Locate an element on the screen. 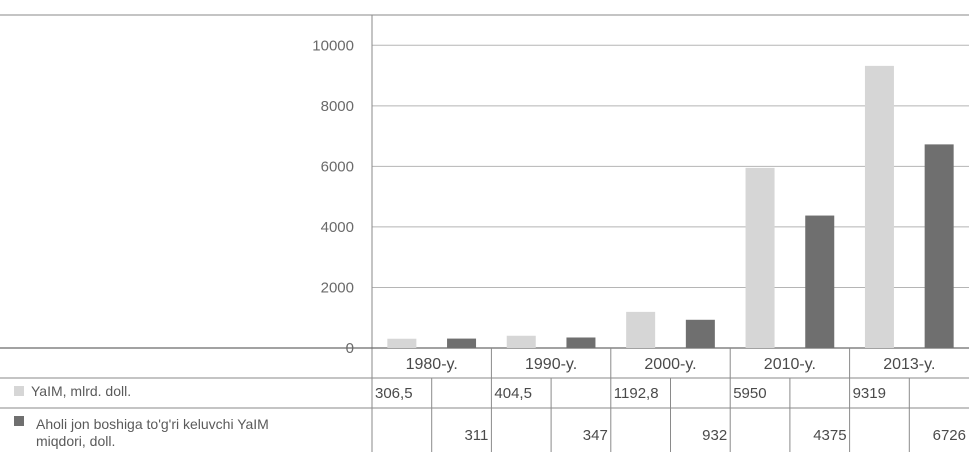  data-label-gdp-per-capita: 311 is located at coordinates (476, 435).